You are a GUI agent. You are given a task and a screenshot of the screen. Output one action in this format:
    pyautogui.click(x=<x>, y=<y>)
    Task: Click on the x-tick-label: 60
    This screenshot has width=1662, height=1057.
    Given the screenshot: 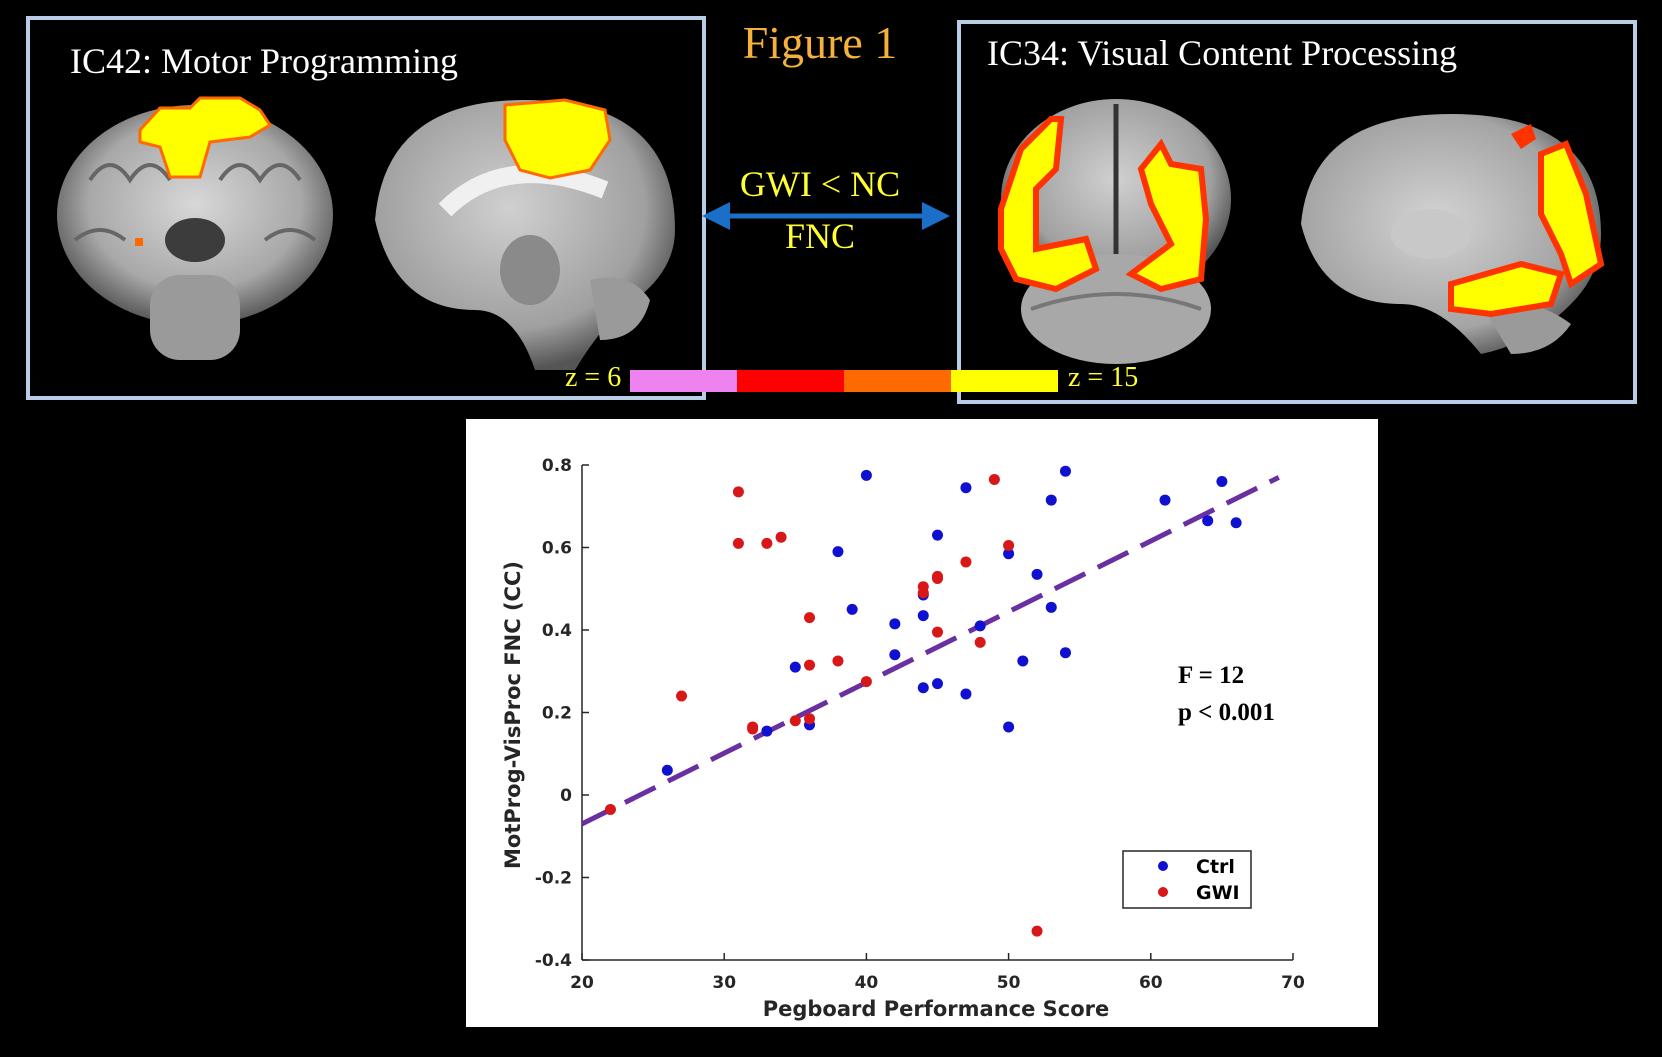 What is the action you would take?
    pyautogui.click(x=1151, y=983)
    